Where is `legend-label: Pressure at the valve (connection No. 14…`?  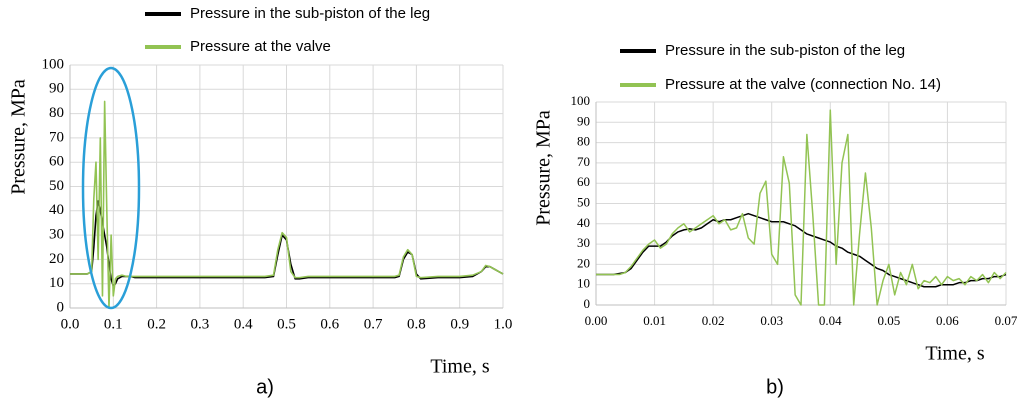 legend-label: Pressure at the valve (connection No. 14… is located at coordinates (803, 84).